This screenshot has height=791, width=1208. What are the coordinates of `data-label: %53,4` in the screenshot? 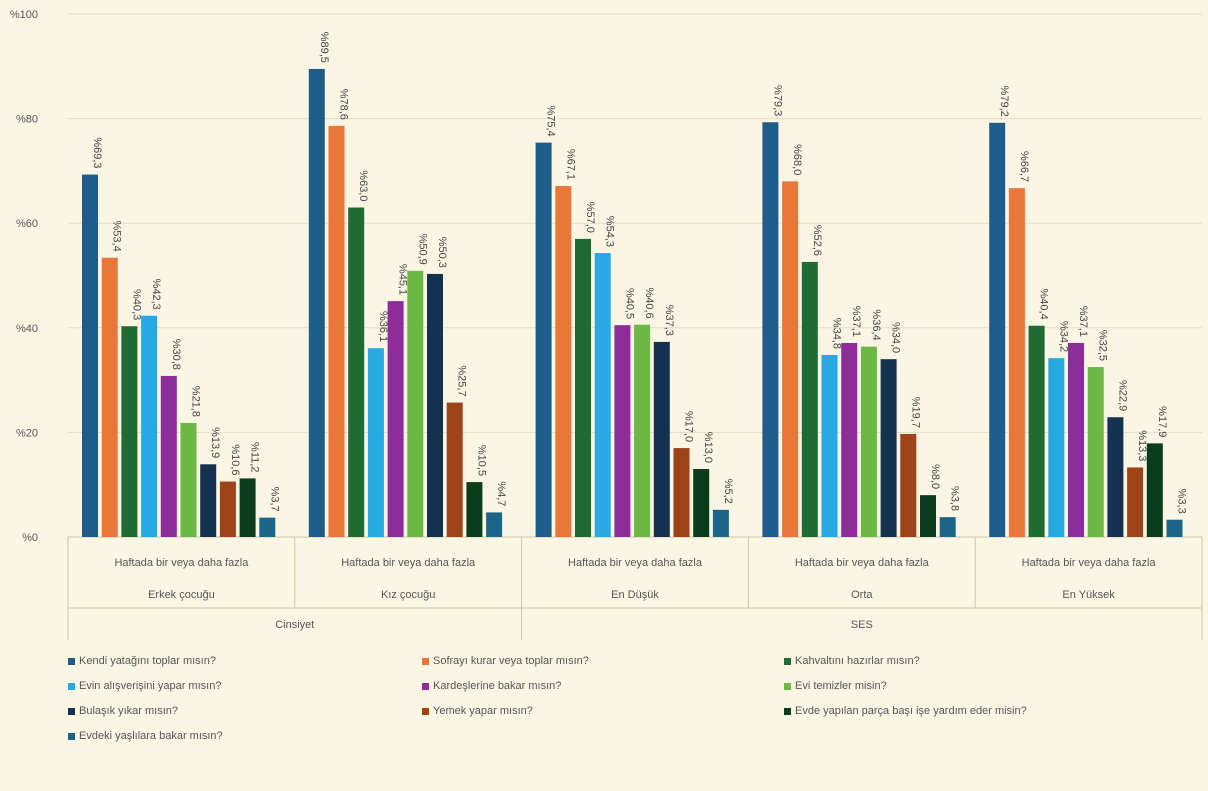 It's located at (117, 236).